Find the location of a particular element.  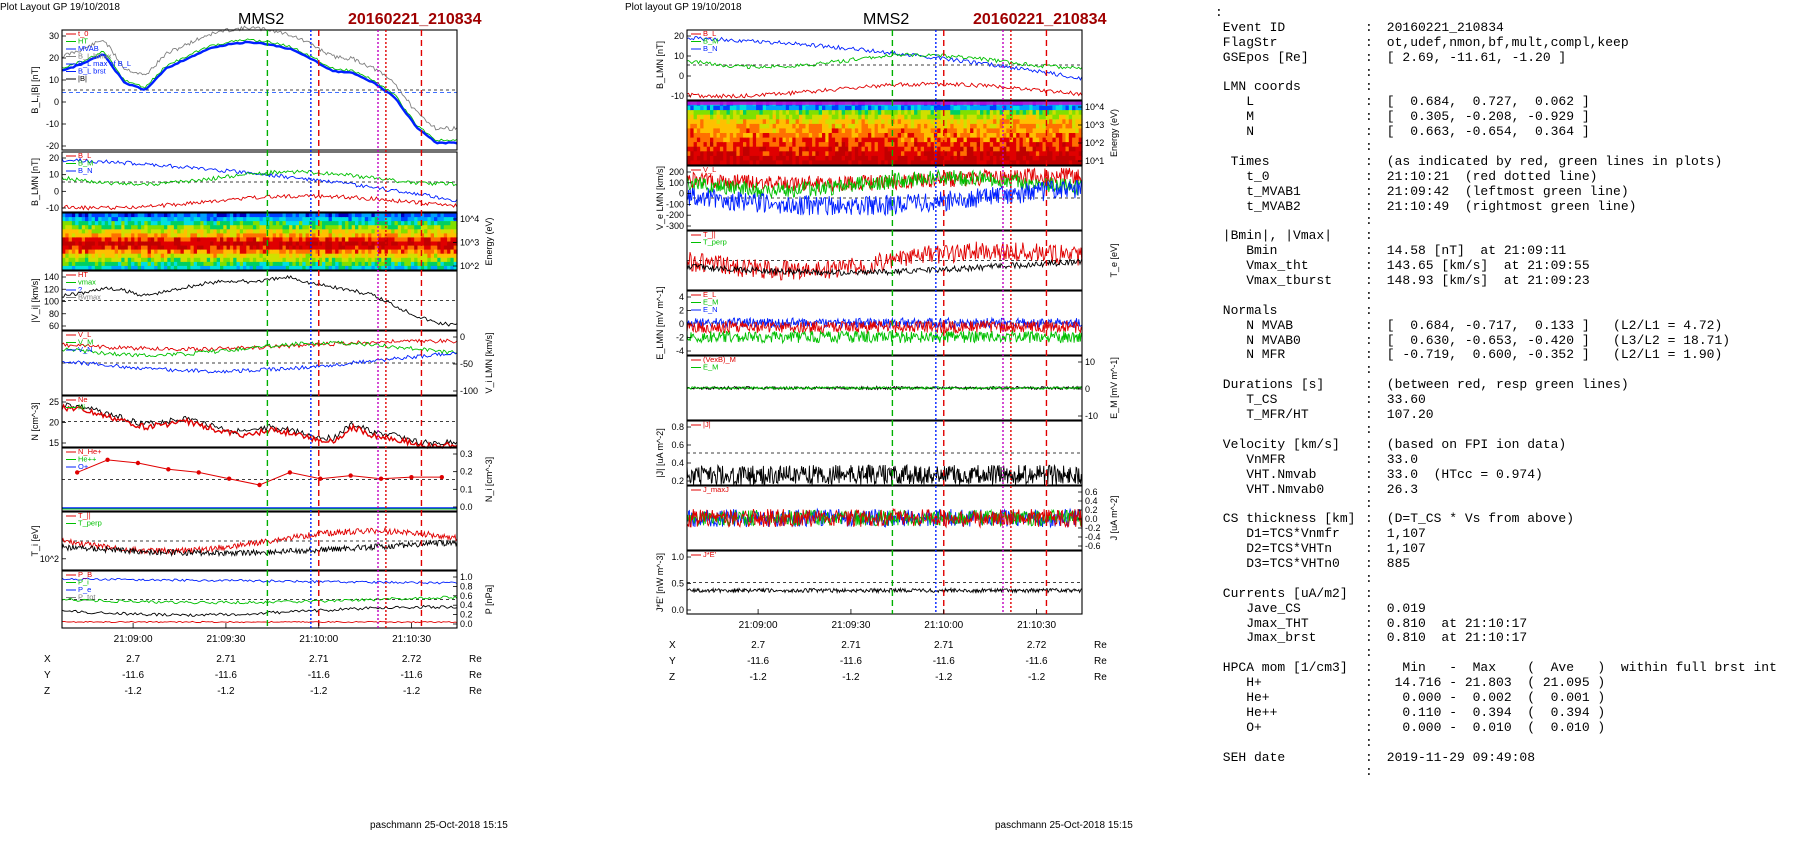

coord-unit: Re is located at coordinates (475, 675).